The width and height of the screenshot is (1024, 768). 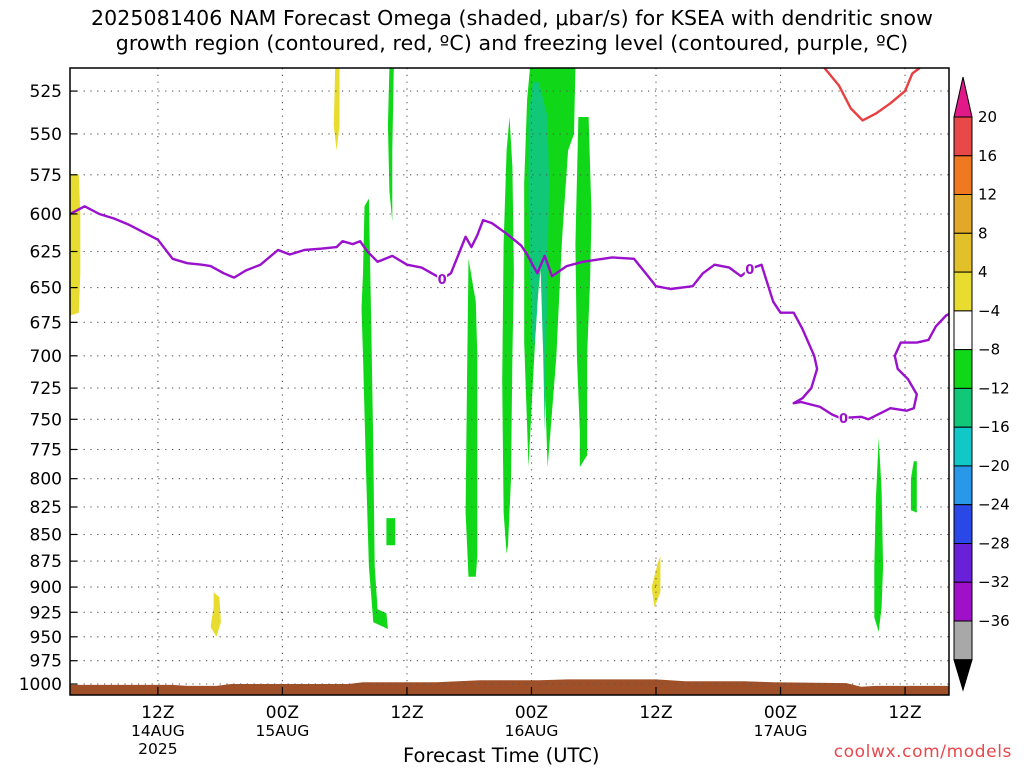 What do you see at coordinates (46, 420) in the screenshot?
I see `y-tick-label-750: 750` at bounding box center [46, 420].